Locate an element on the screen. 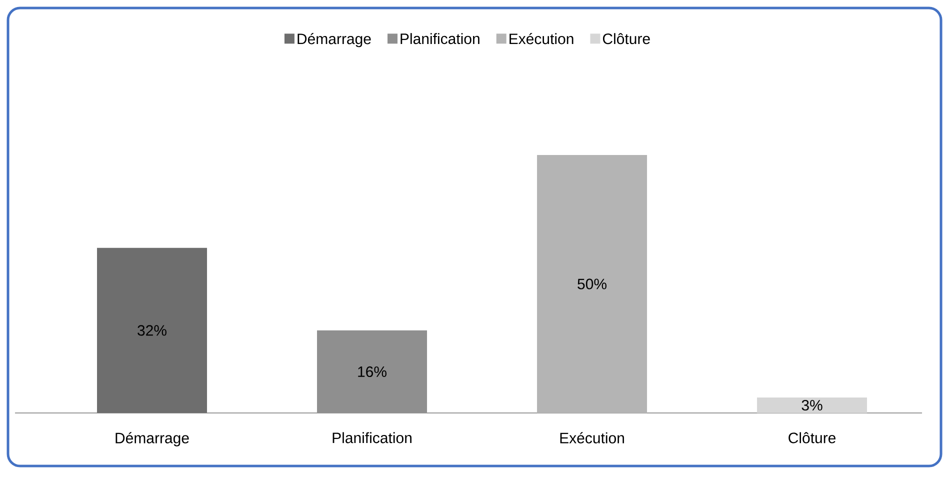  legend-label: Planification is located at coordinates (440, 38).